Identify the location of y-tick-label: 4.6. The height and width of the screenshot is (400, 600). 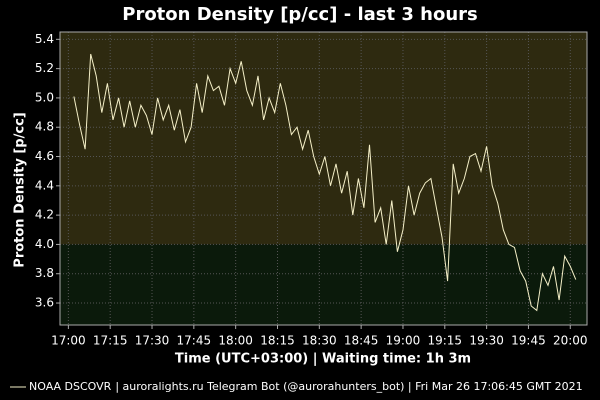
(44, 156).